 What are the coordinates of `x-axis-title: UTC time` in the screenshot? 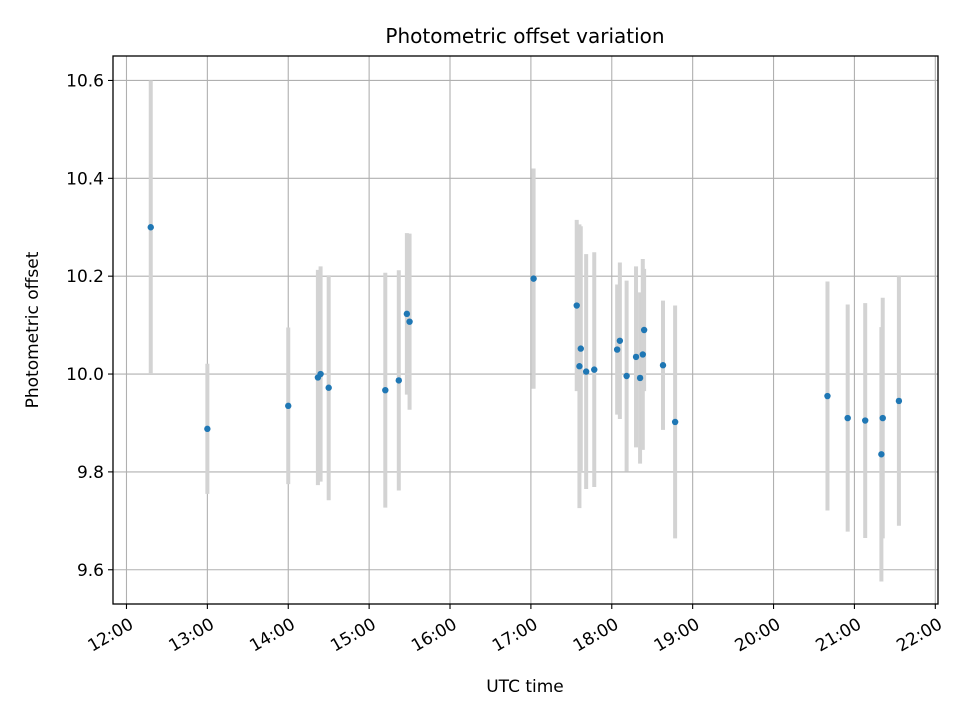 It's located at (525, 687).